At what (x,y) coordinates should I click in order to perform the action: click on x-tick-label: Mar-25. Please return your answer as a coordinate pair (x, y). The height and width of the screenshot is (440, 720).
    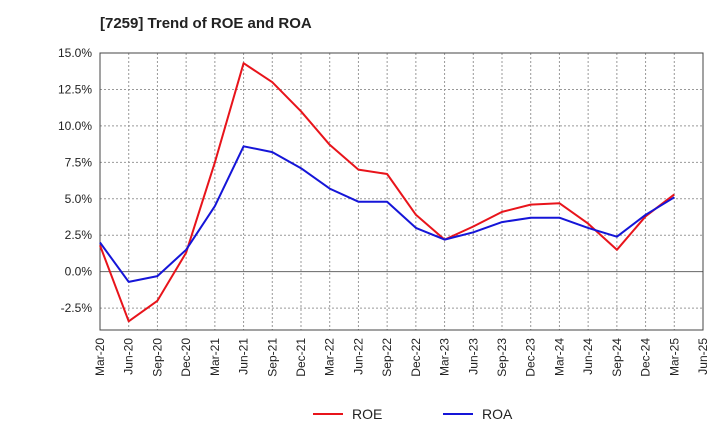
    Looking at the image, I should click on (674, 357).